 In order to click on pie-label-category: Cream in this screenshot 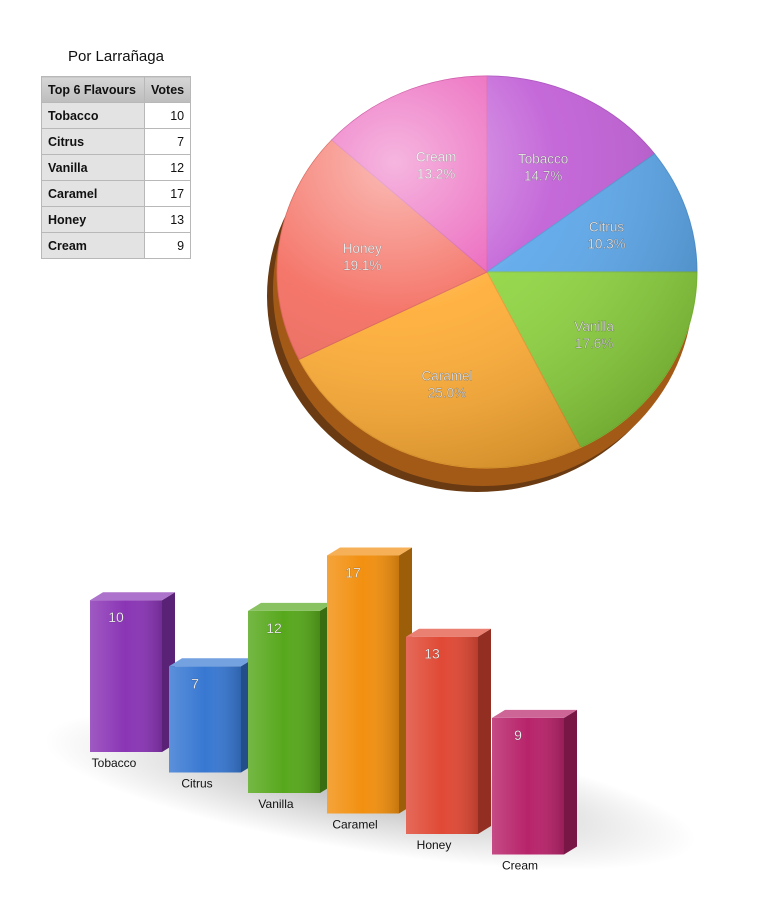, I will do `click(436, 156)`.